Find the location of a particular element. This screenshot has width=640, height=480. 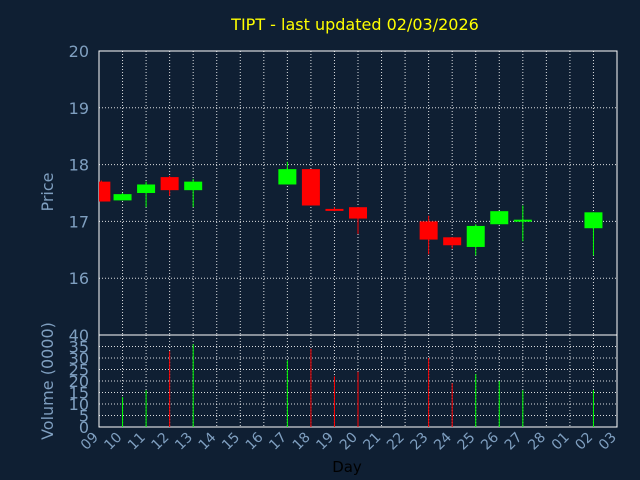

x-tick-label: 21 is located at coordinates (372, 442).